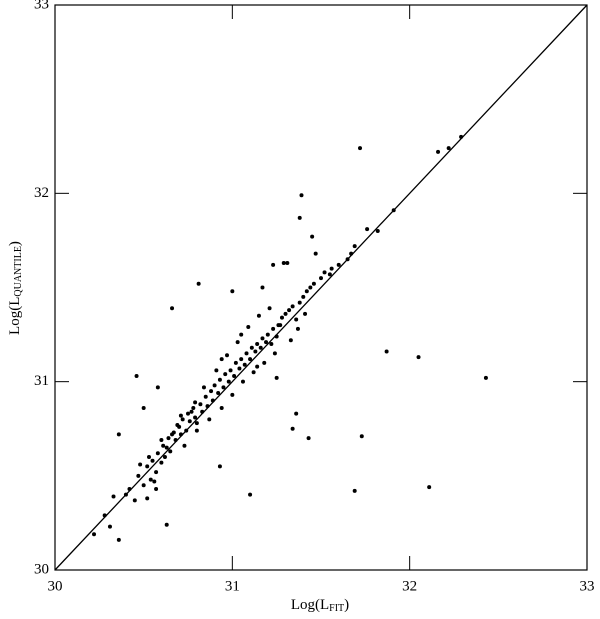  I want to click on y-label-end: ), so click(15, 243).